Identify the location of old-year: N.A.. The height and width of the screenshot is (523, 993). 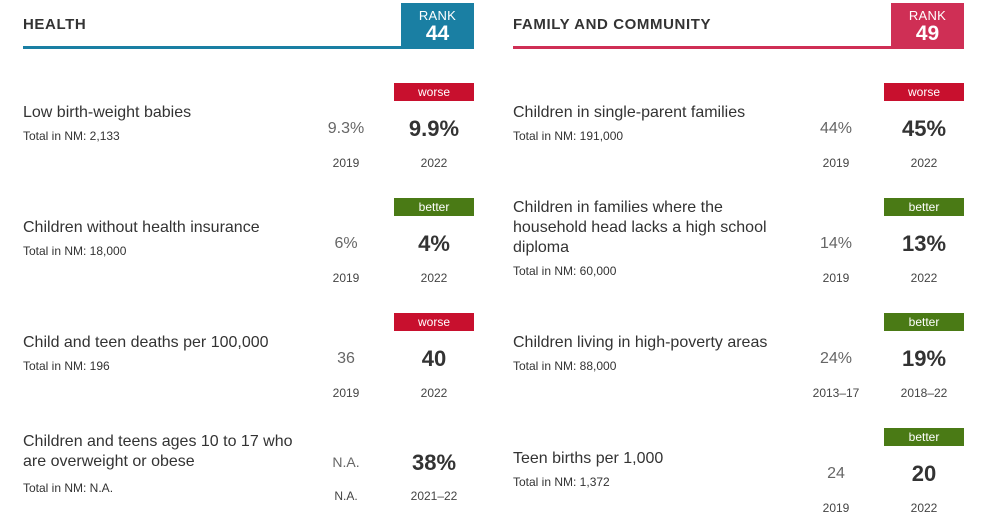
(346, 496).